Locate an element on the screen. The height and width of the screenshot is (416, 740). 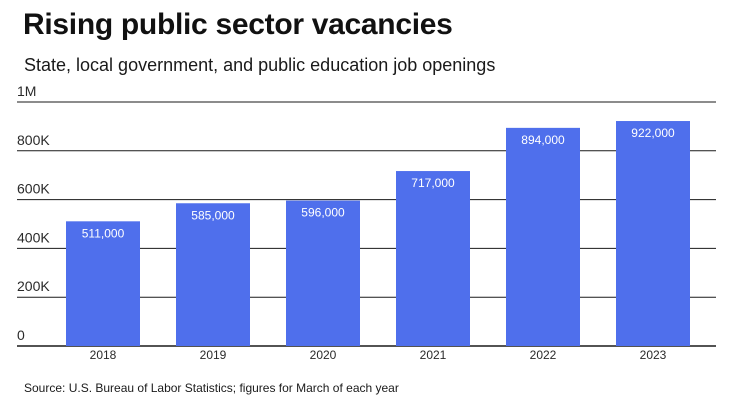
bar-data-label: 596,000 is located at coordinates (323, 213).